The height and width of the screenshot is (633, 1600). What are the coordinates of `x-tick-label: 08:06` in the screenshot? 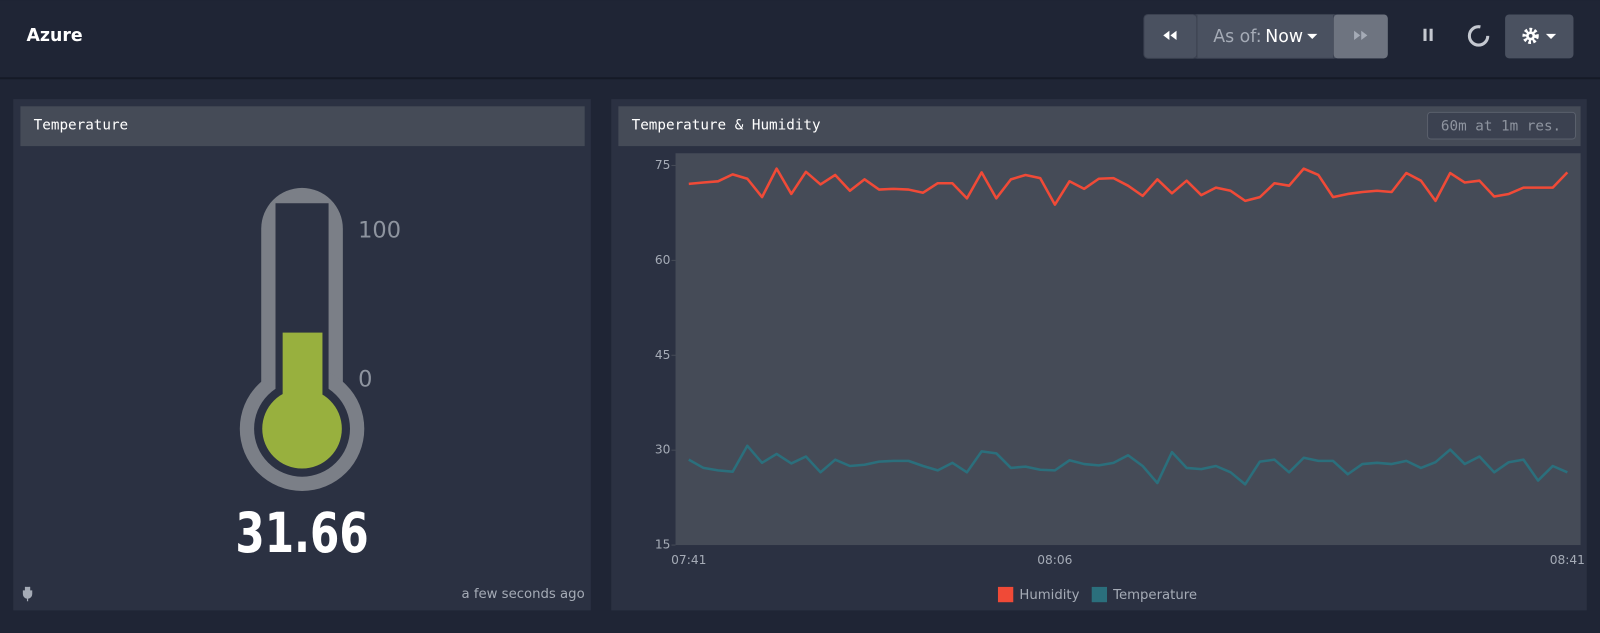 It's located at (1054, 560).